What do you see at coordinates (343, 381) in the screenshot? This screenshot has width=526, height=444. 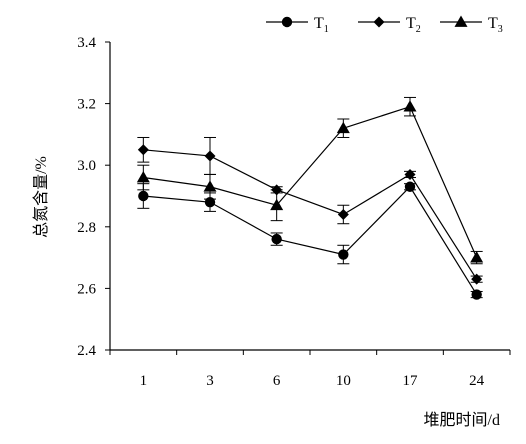 I see `x-tick-label: 10` at bounding box center [343, 381].